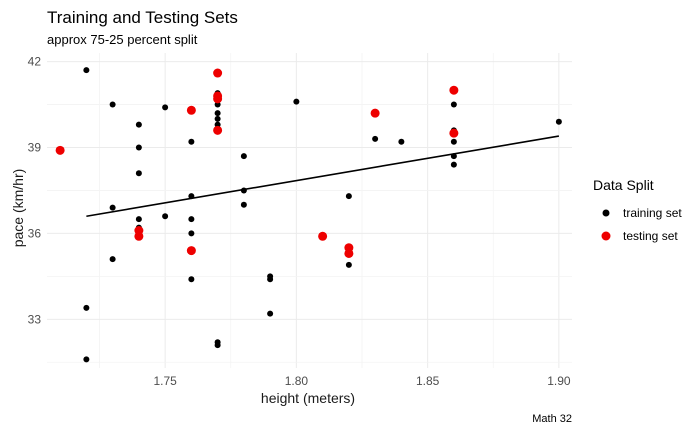 Image resolution: width=700 pixels, height=432 pixels. I want to click on y-tick-label: 36, so click(35, 233).